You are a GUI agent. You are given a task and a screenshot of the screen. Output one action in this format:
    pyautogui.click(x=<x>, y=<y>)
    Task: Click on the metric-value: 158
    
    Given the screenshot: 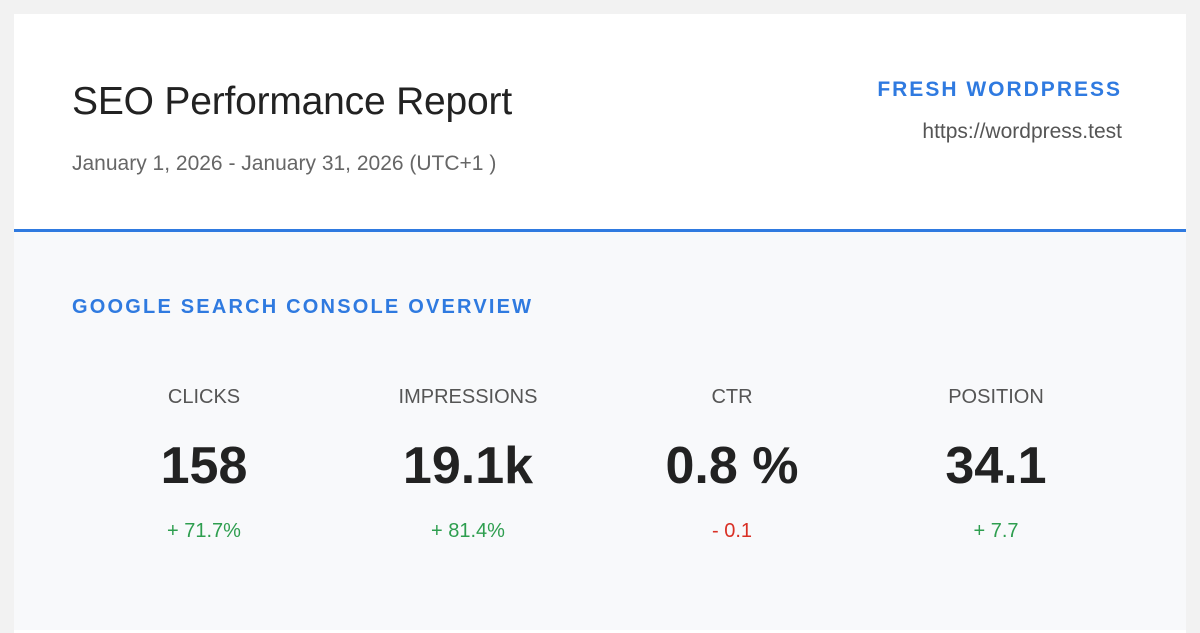 What is the action you would take?
    pyautogui.click(x=204, y=466)
    